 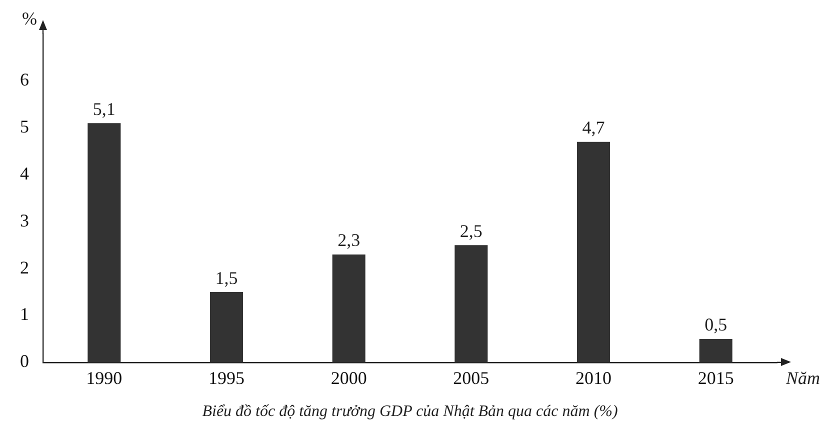 What do you see at coordinates (802, 378) in the screenshot?
I see `x-axis-title: Năm` at bounding box center [802, 378].